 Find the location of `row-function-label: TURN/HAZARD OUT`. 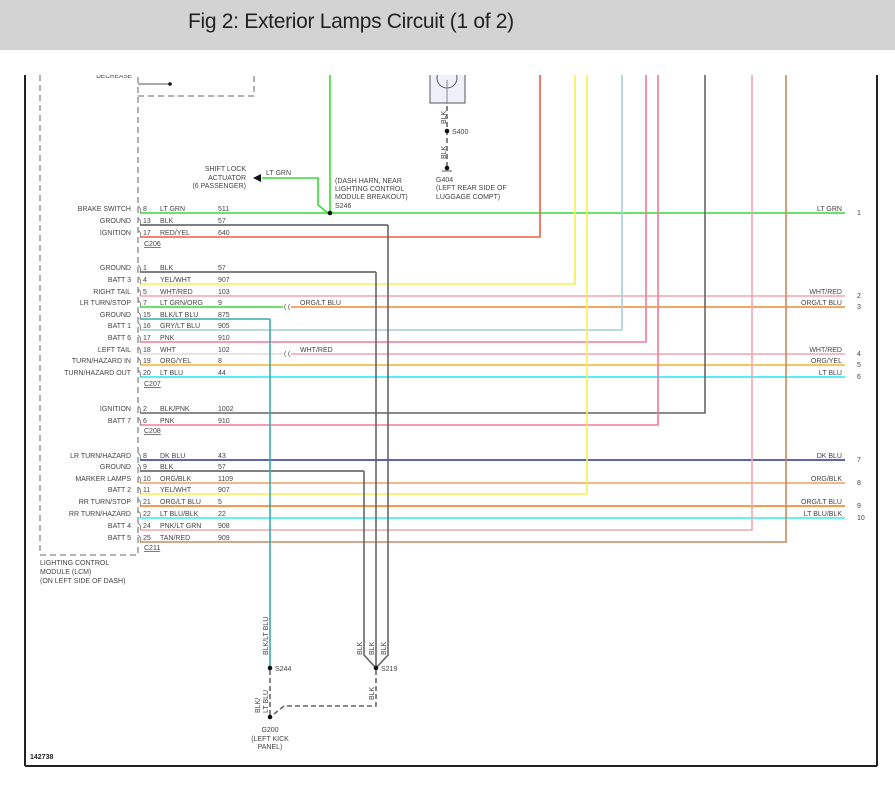

row-function-label: TURN/HAZARD OUT is located at coordinates (98, 373).